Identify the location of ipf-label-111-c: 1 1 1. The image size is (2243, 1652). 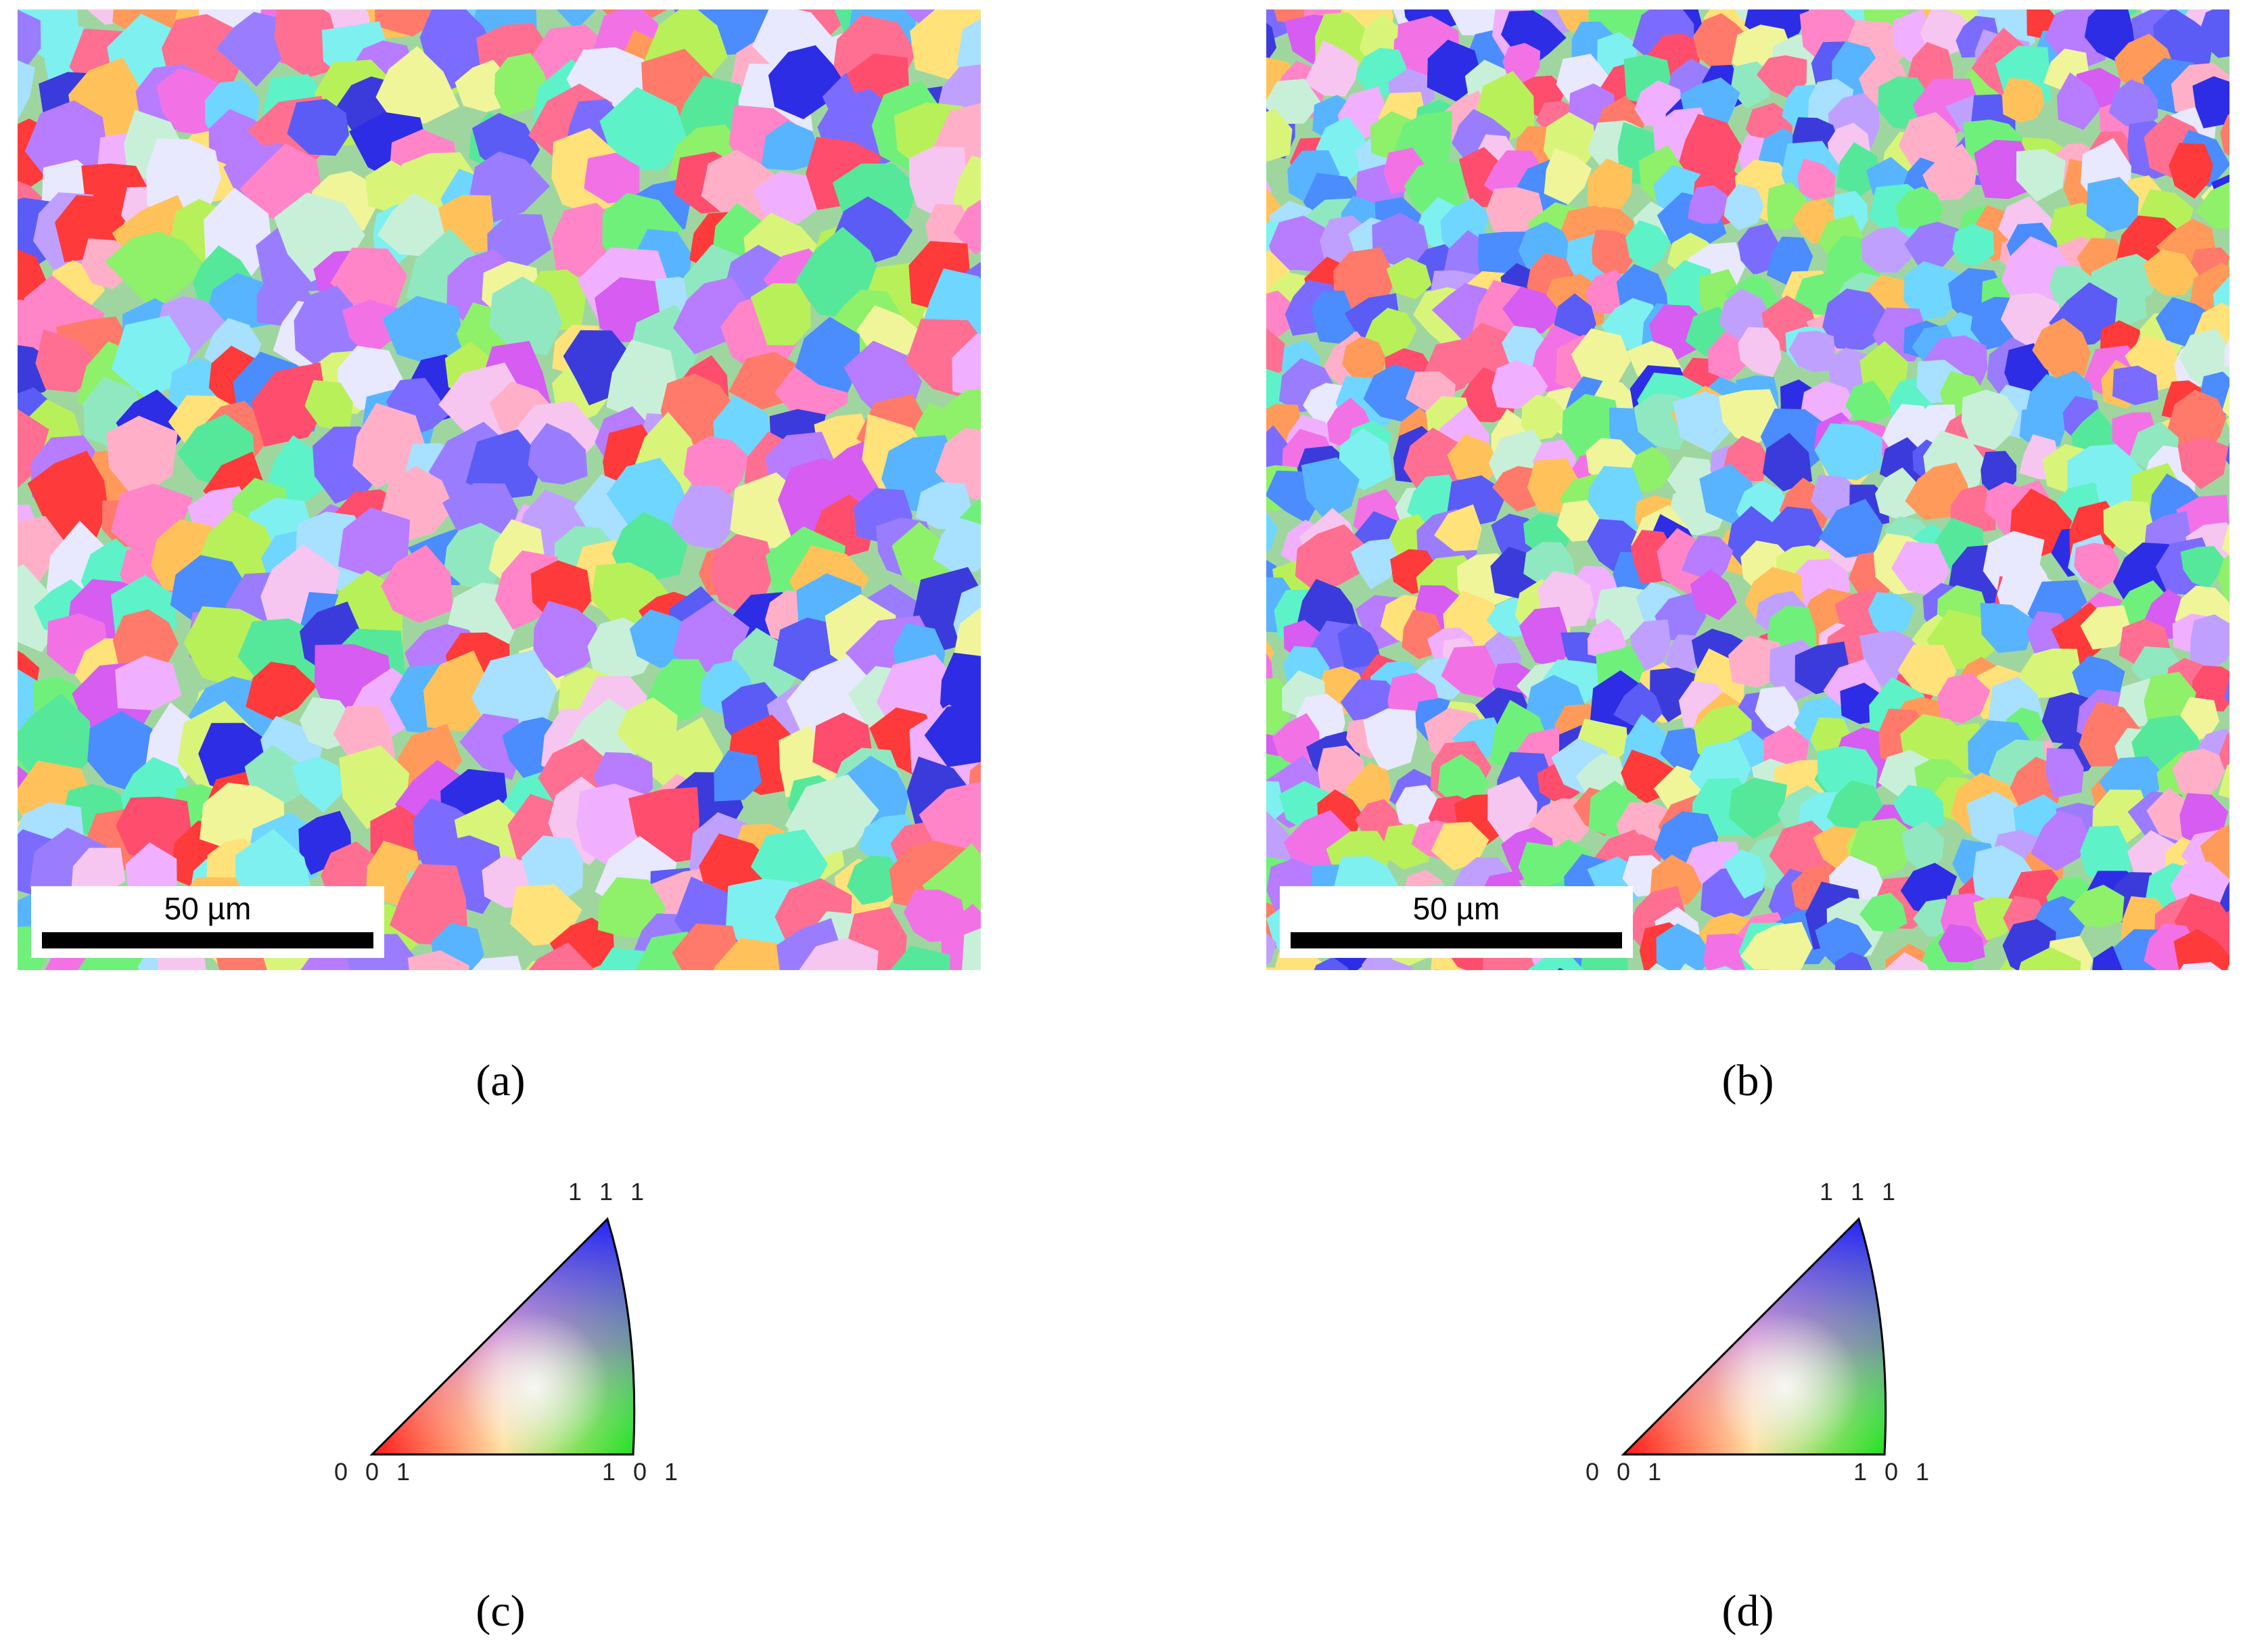
(609, 1192).